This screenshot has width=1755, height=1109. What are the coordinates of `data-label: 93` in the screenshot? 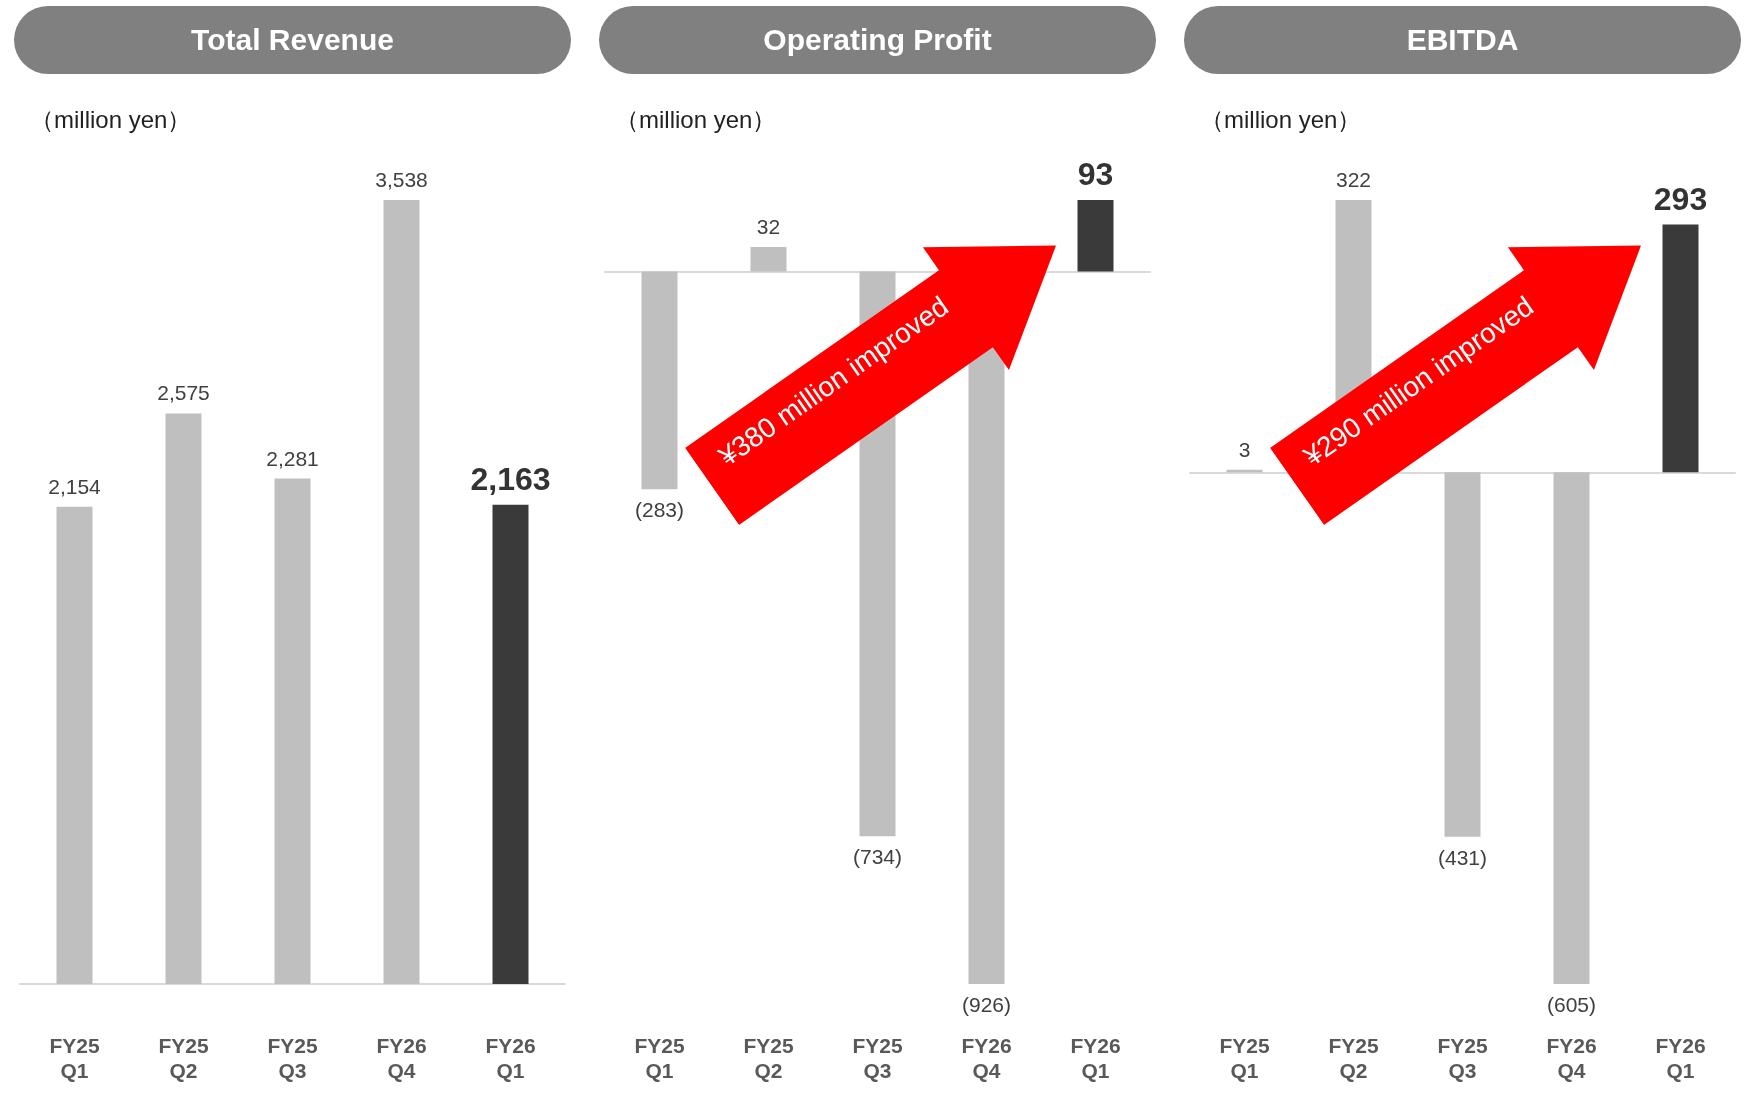 It's located at (1095, 174).